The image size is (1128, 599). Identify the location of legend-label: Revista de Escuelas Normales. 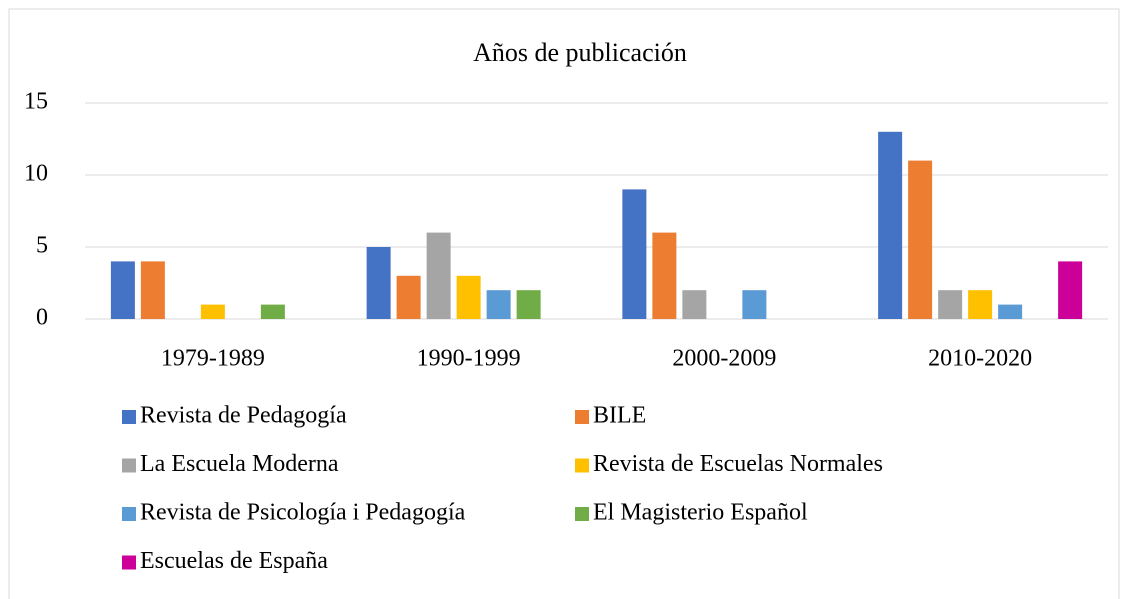
(738, 464).